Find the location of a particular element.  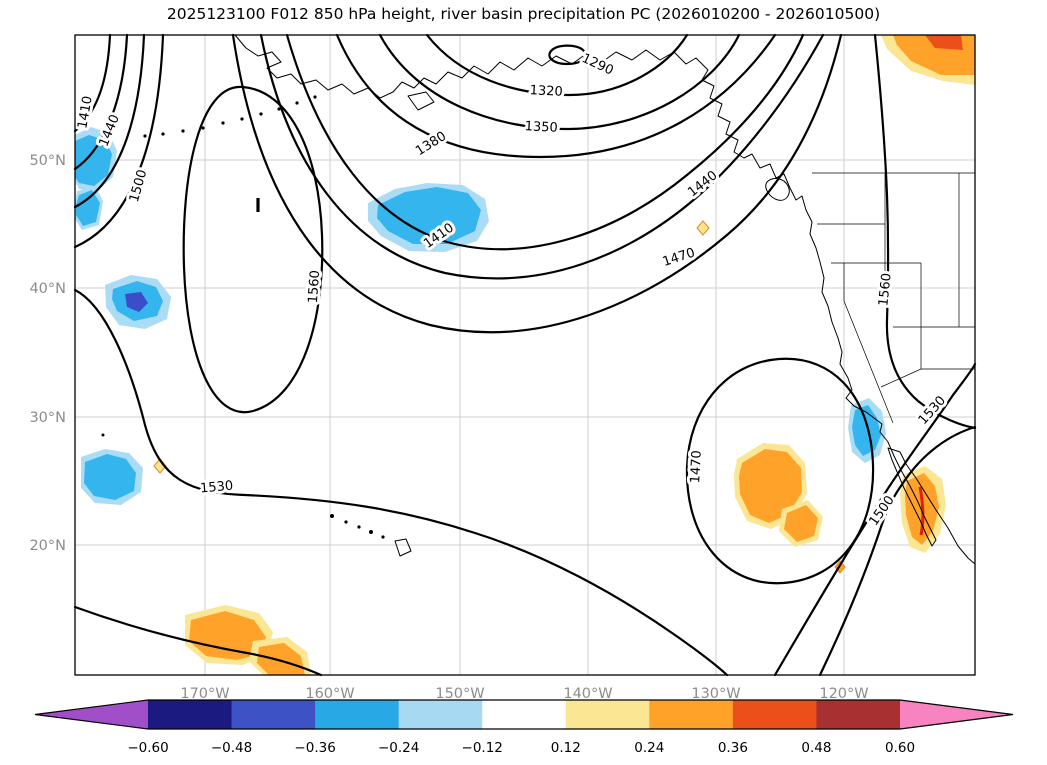

lon-tick-label: 130°W is located at coordinates (715, 694).